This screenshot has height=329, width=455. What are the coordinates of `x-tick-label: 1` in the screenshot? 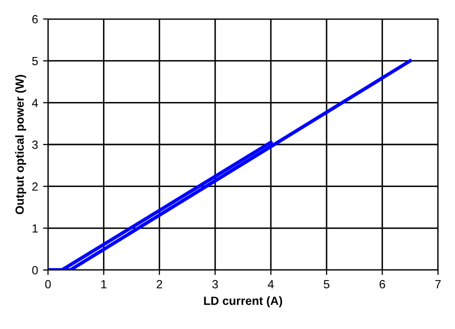 It's located at (103, 284).